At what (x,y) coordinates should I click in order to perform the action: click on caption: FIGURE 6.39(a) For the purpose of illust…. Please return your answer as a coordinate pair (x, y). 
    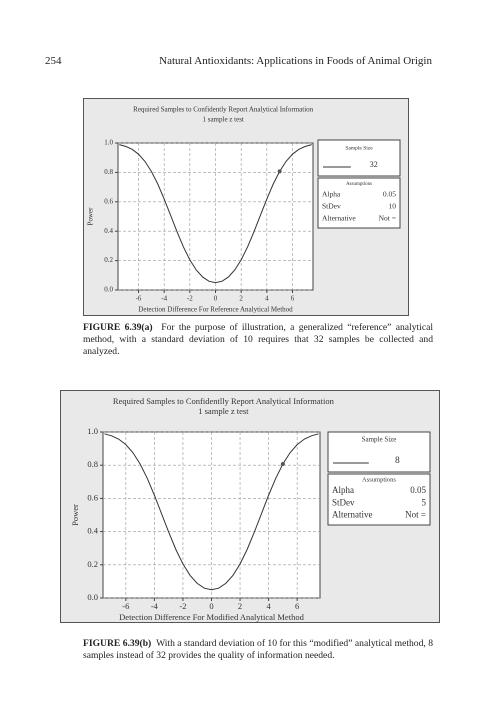
    Looking at the image, I should click on (258, 340).